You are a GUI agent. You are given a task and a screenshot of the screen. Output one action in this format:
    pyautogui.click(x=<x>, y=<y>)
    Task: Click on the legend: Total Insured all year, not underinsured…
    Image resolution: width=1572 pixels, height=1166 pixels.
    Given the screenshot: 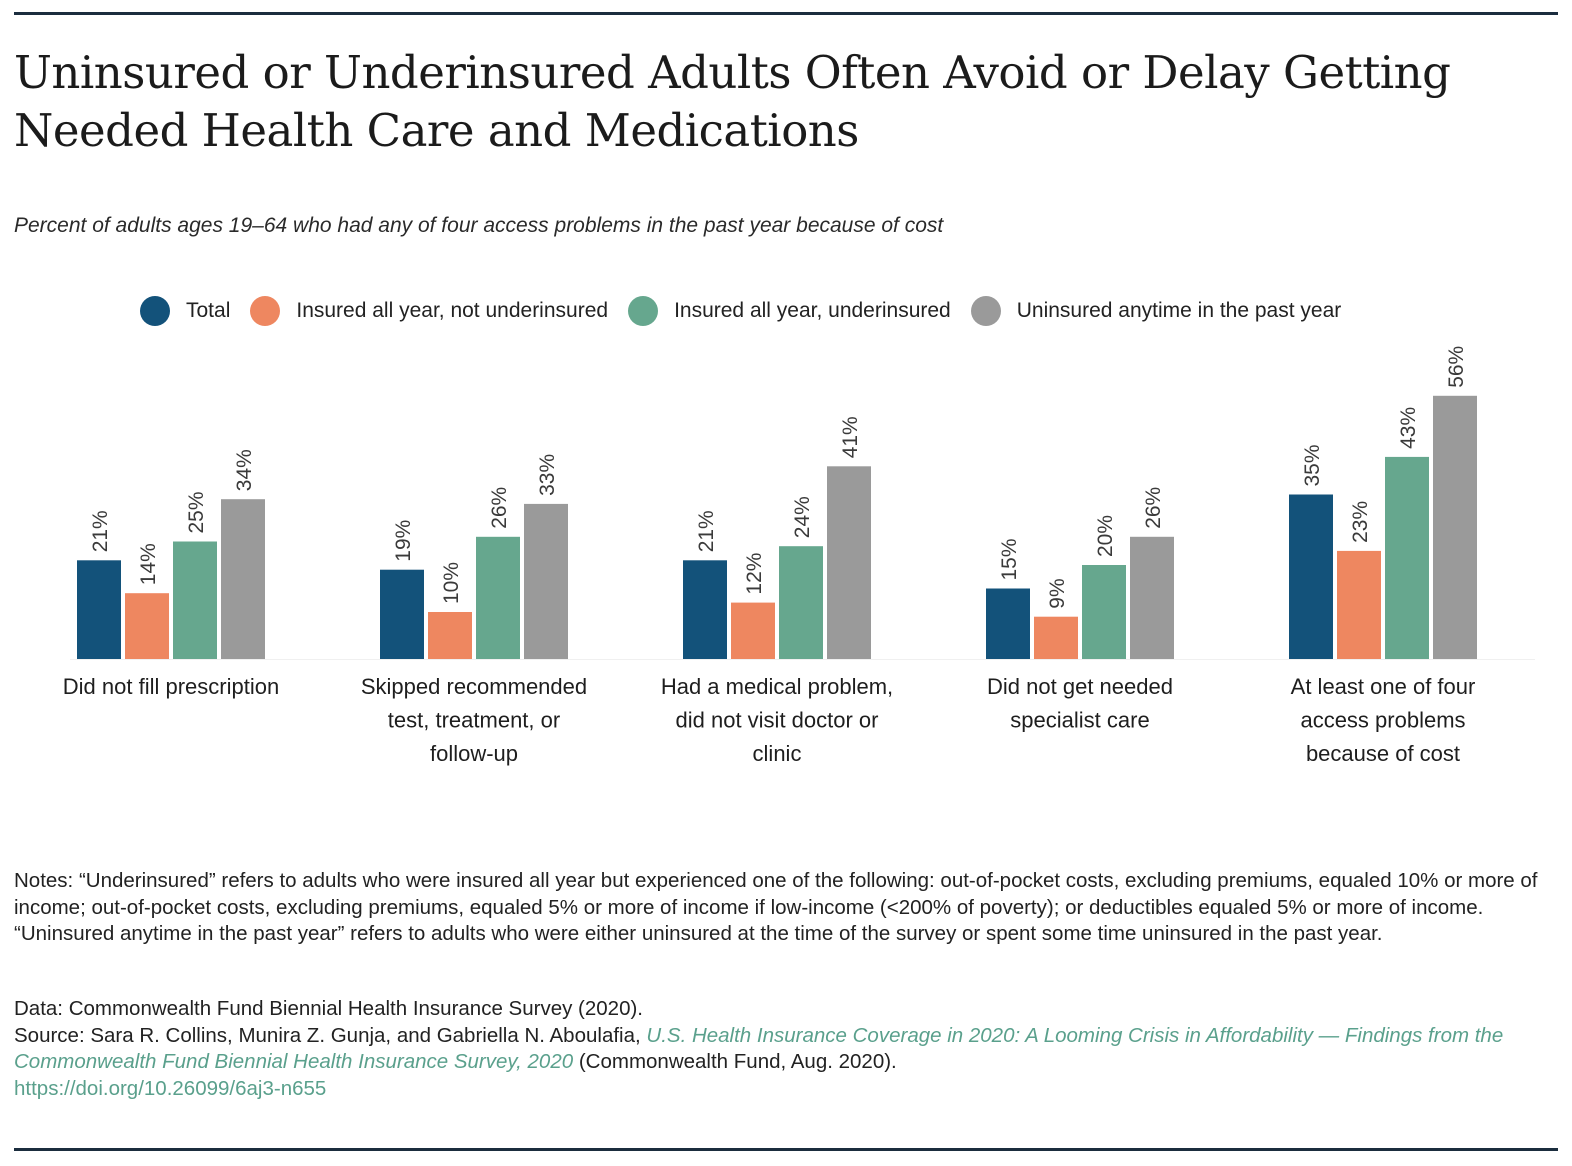 What is the action you would take?
    pyautogui.click(x=750, y=311)
    